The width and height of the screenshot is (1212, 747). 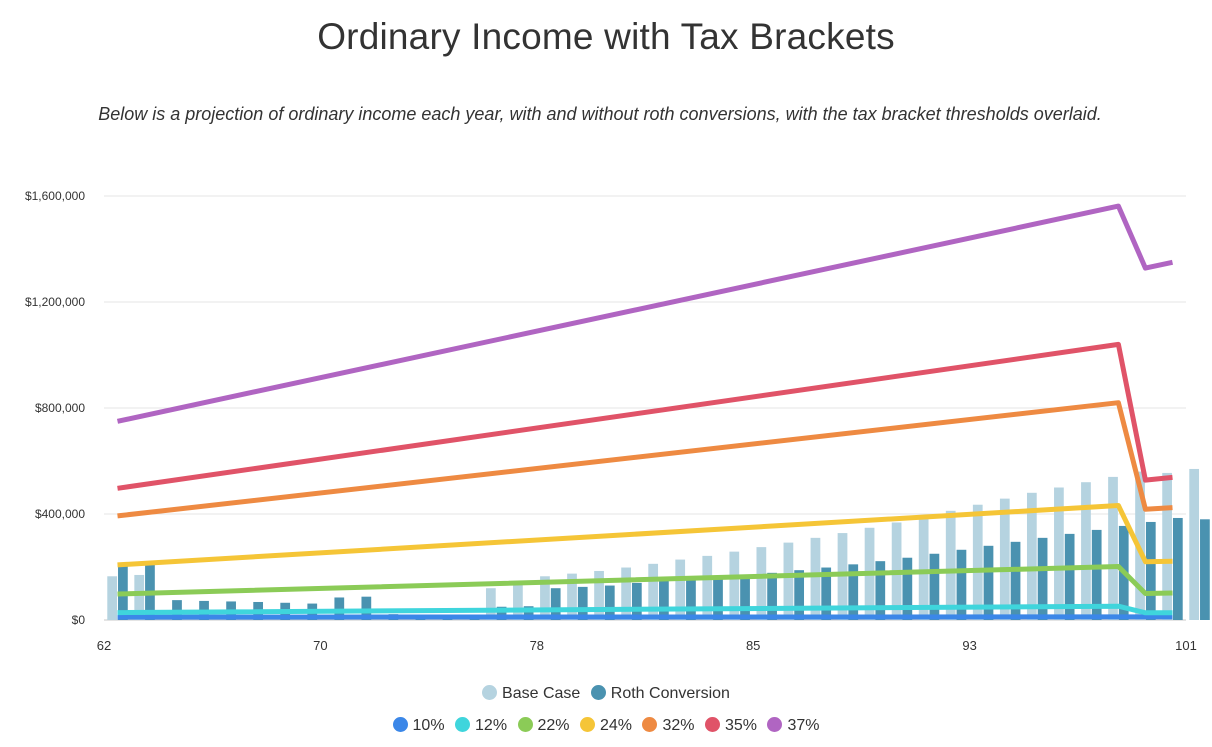 I want to click on y-tick-label: $400,000, so click(x=60, y=514).